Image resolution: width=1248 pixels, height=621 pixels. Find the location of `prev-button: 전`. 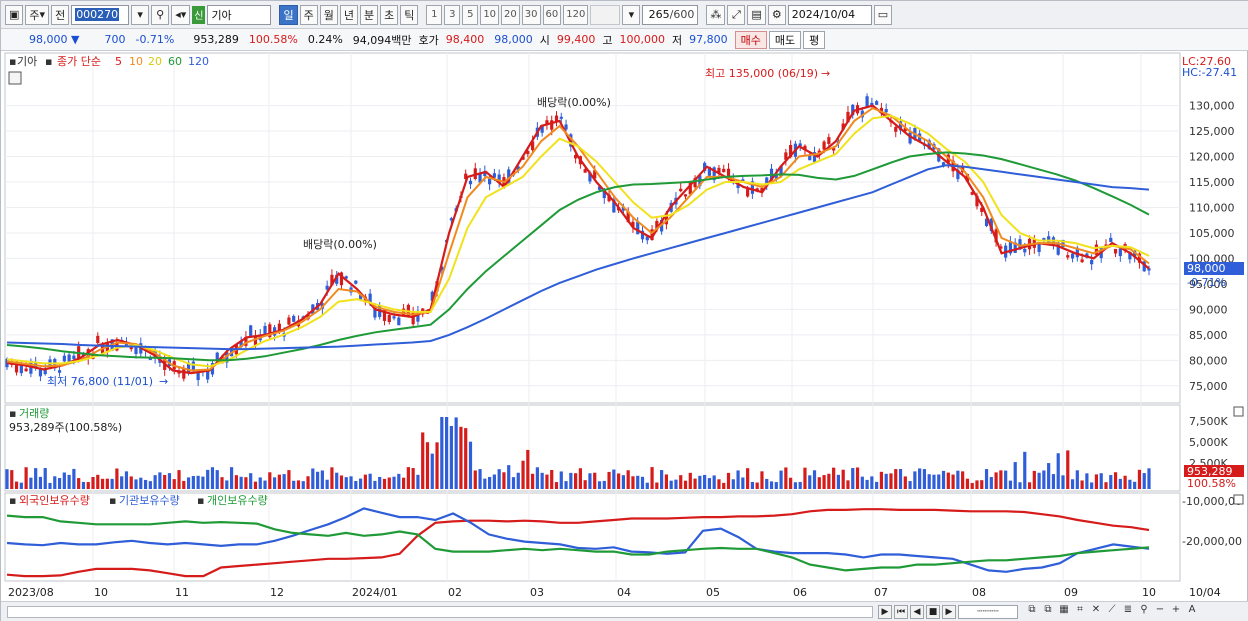

prev-button: 전 is located at coordinates (60, 14).